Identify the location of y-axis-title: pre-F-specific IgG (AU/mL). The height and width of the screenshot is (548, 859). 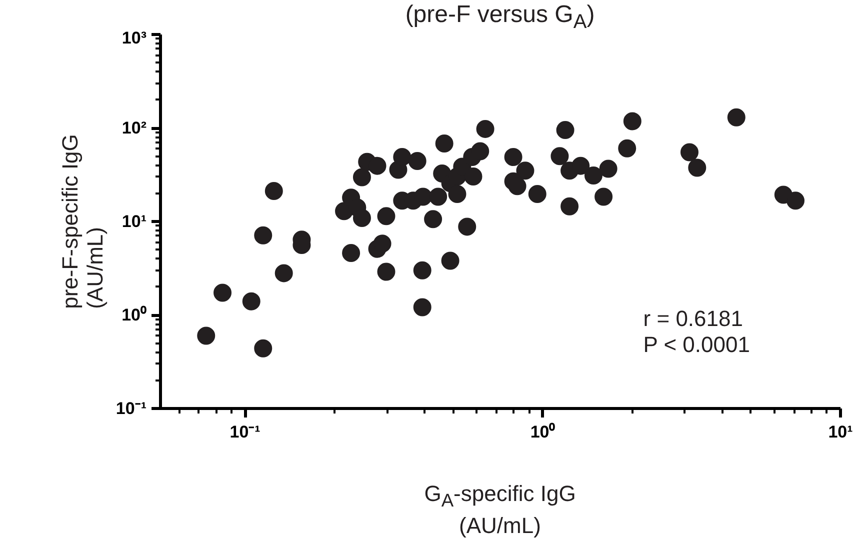
(83, 221).